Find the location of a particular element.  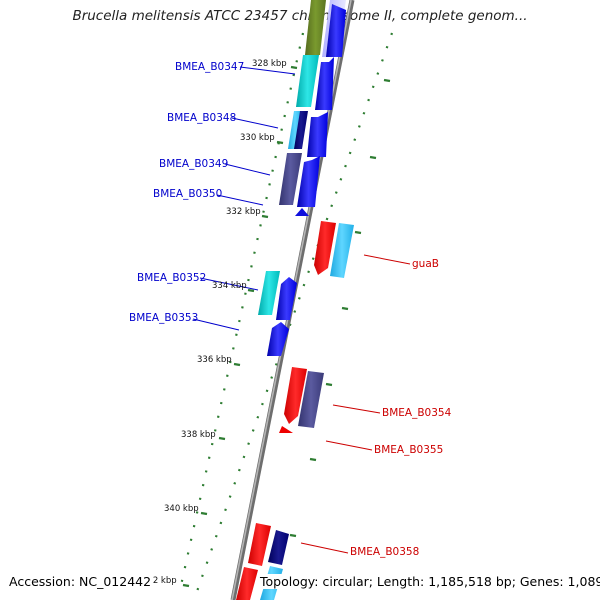

gene-blue-b0347 is located at coordinates (324, 83).